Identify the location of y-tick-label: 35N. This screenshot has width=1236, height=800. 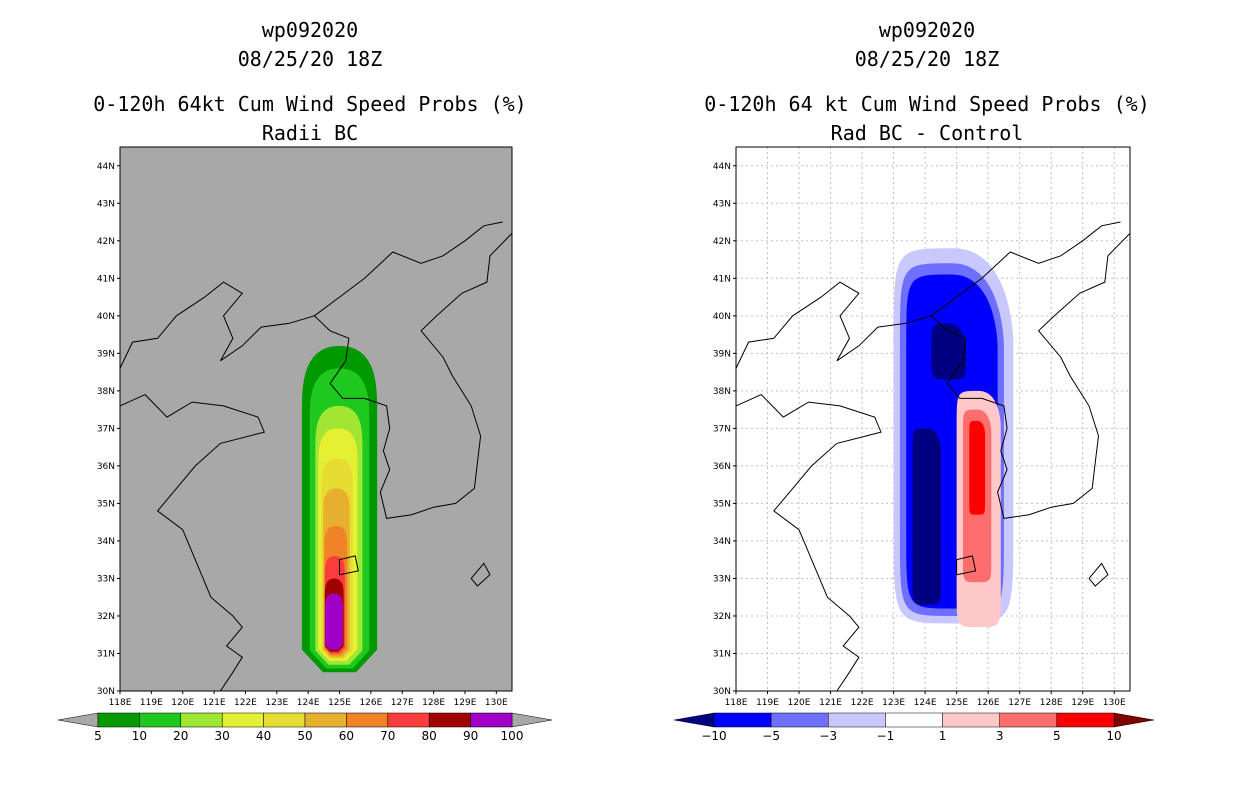
(106, 504).